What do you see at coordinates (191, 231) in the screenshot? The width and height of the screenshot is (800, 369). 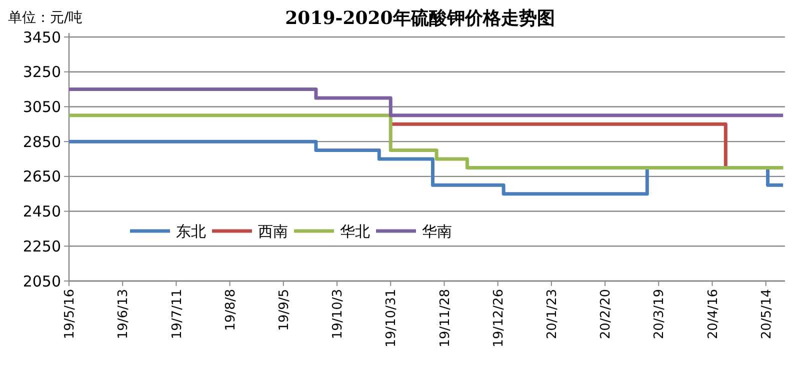 I see `legend-label: 东北` at bounding box center [191, 231].